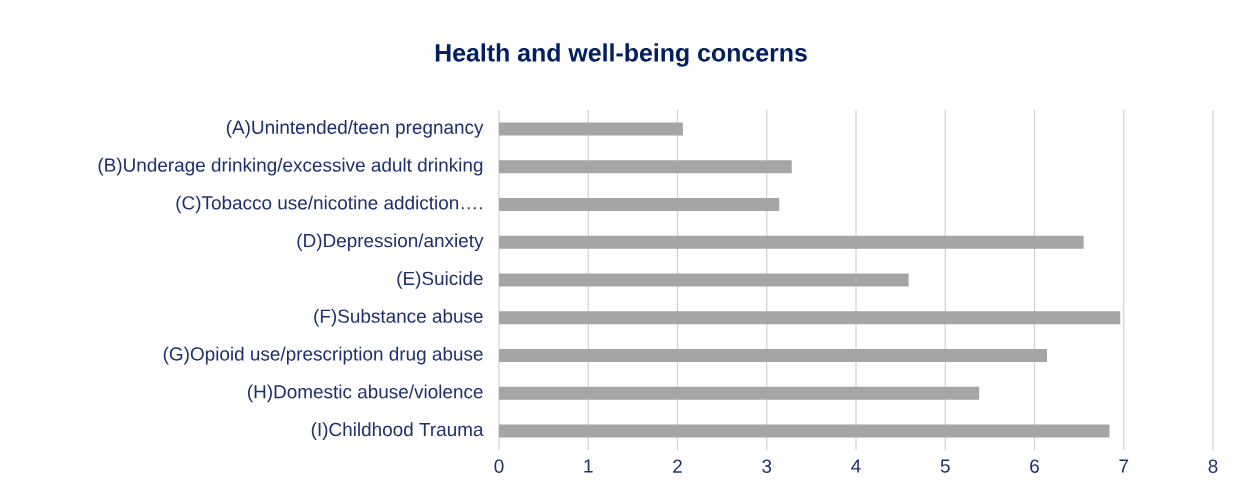 This screenshot has height=502, width=1243. I want to click on y-tick-label: (E)Suicide, so click(440, 280).